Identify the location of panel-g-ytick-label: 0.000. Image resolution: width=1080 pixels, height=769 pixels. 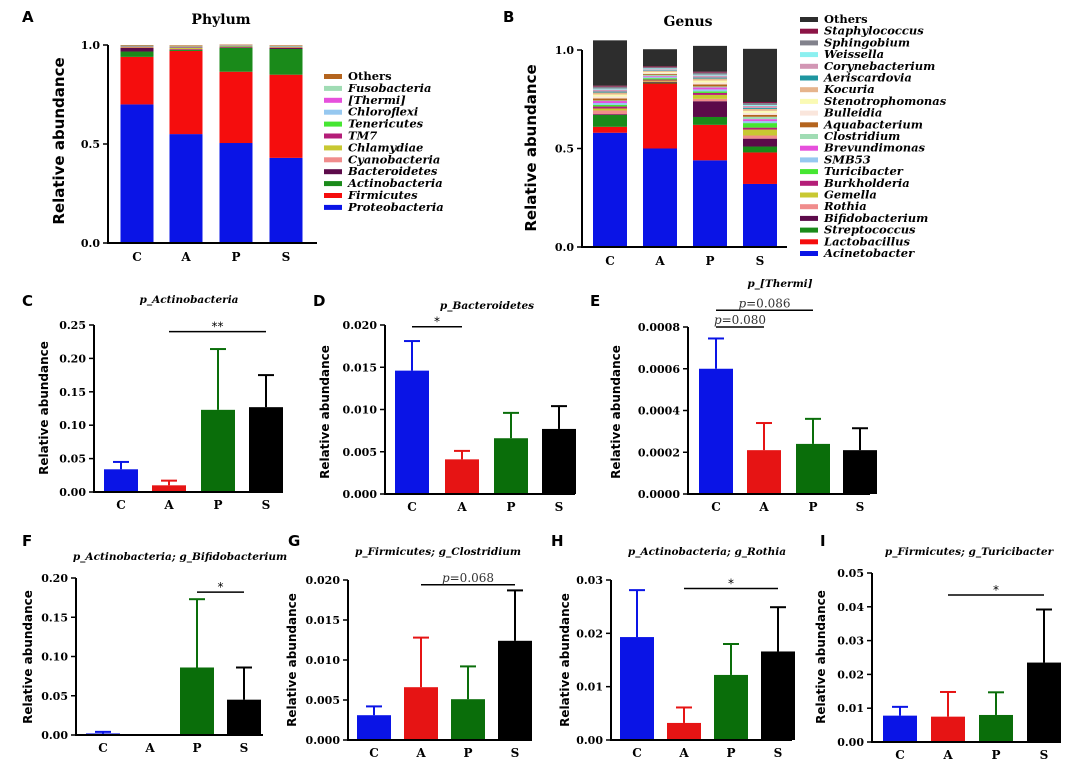
(323, 740).